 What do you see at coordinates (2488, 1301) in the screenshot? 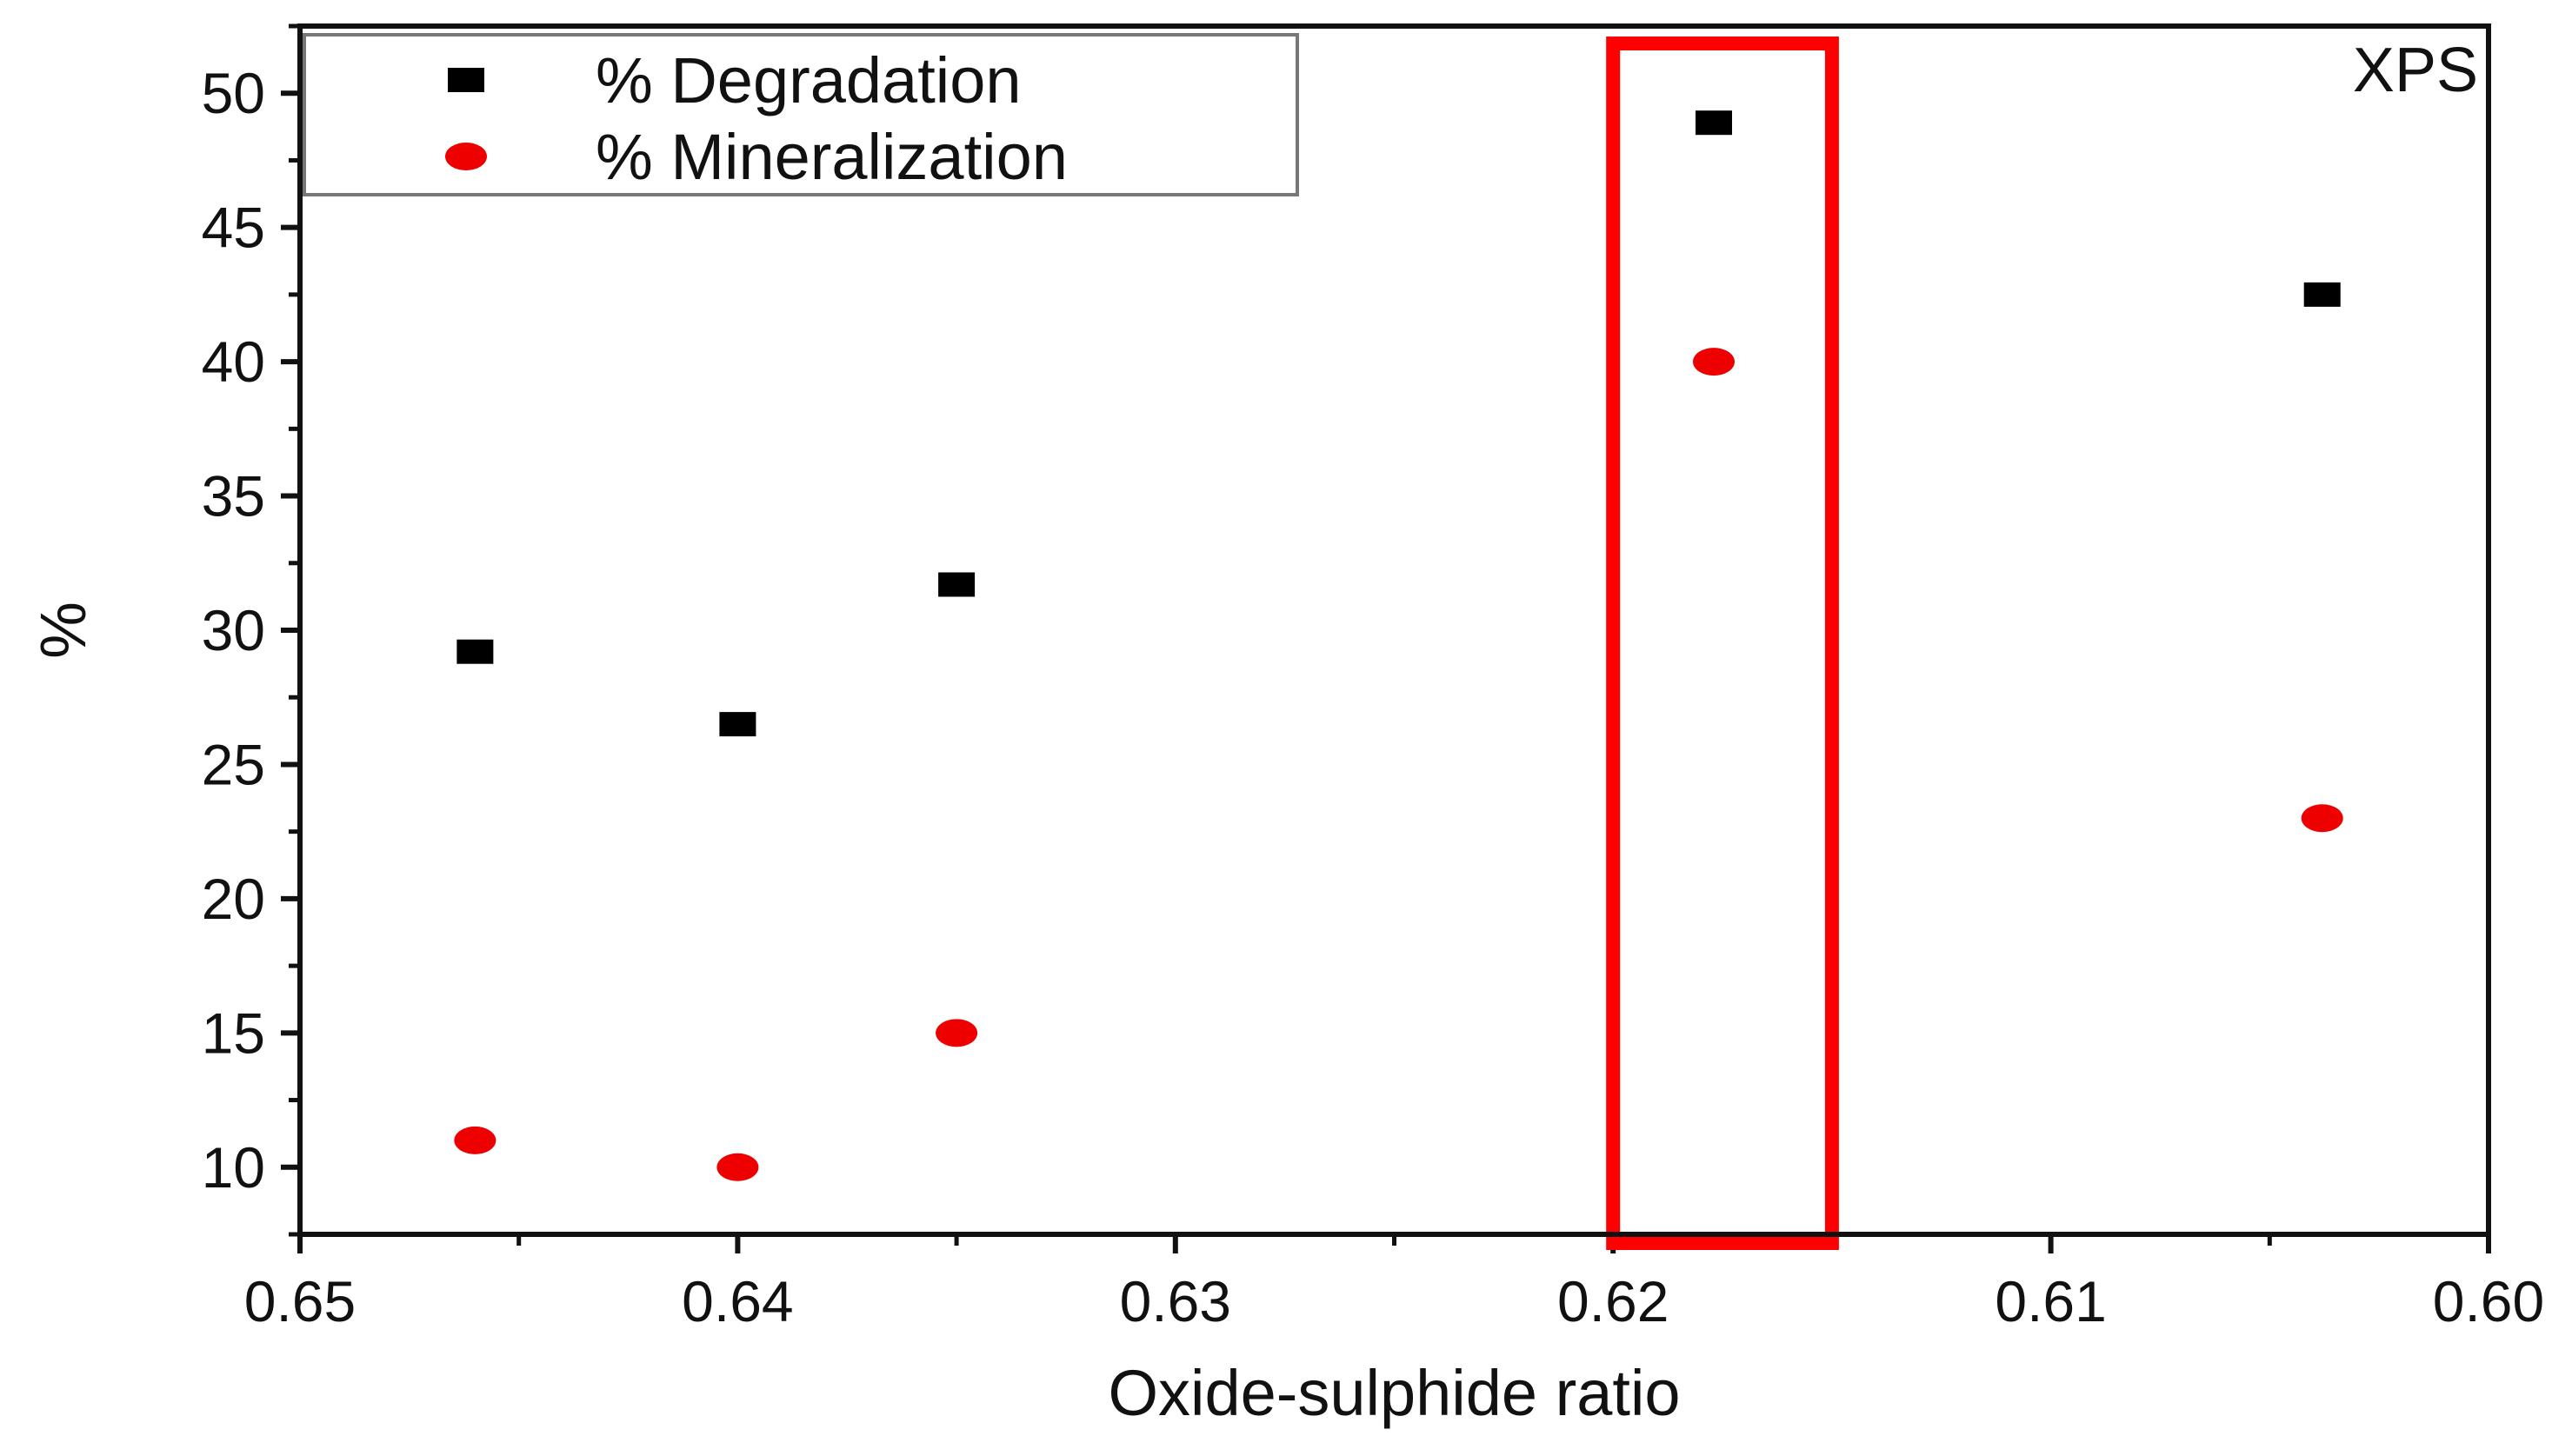
I see `x-tick-label: 0.60` at bounding box center [2488, 1301].